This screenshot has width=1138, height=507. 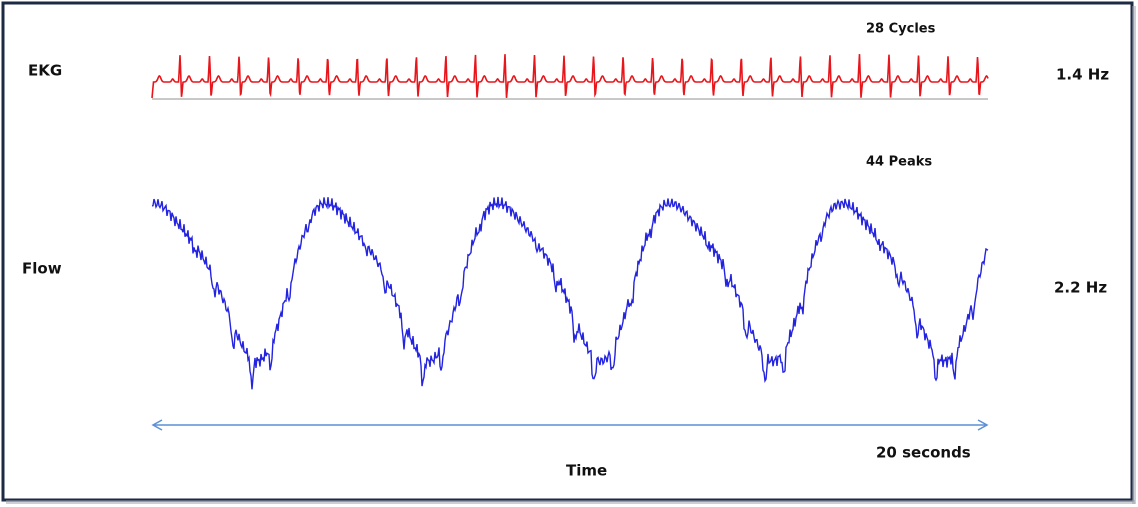 I want to click on ekg-label: EKG, so click(x=45, y=71).